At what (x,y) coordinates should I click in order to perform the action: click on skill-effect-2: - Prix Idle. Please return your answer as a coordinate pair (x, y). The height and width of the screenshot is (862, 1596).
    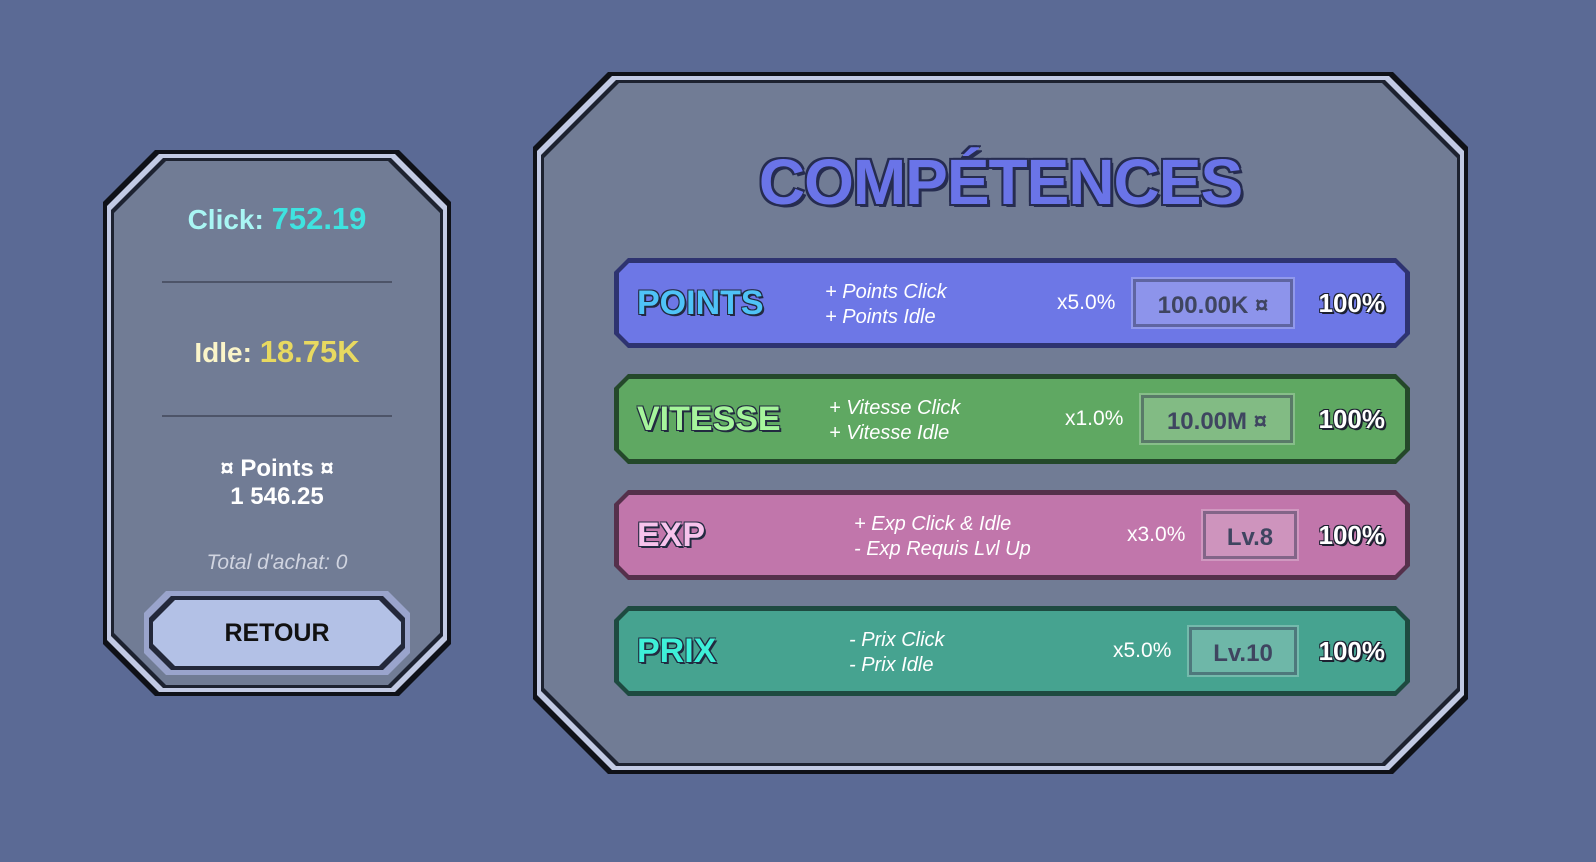
    Looking at the image, I should click on (891, 665).